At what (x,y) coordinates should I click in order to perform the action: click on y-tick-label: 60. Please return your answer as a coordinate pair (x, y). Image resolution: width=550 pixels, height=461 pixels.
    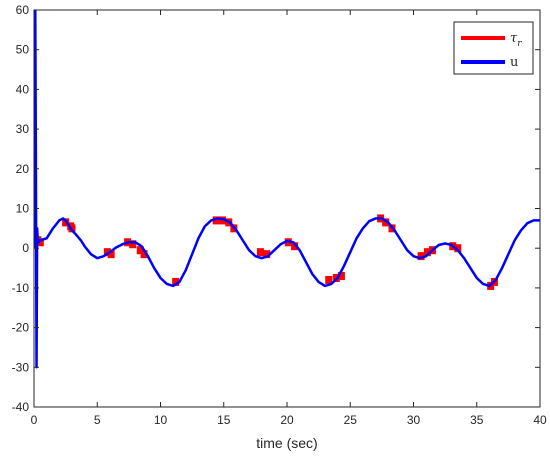
    Looking at the image, I should click on (23, 10).